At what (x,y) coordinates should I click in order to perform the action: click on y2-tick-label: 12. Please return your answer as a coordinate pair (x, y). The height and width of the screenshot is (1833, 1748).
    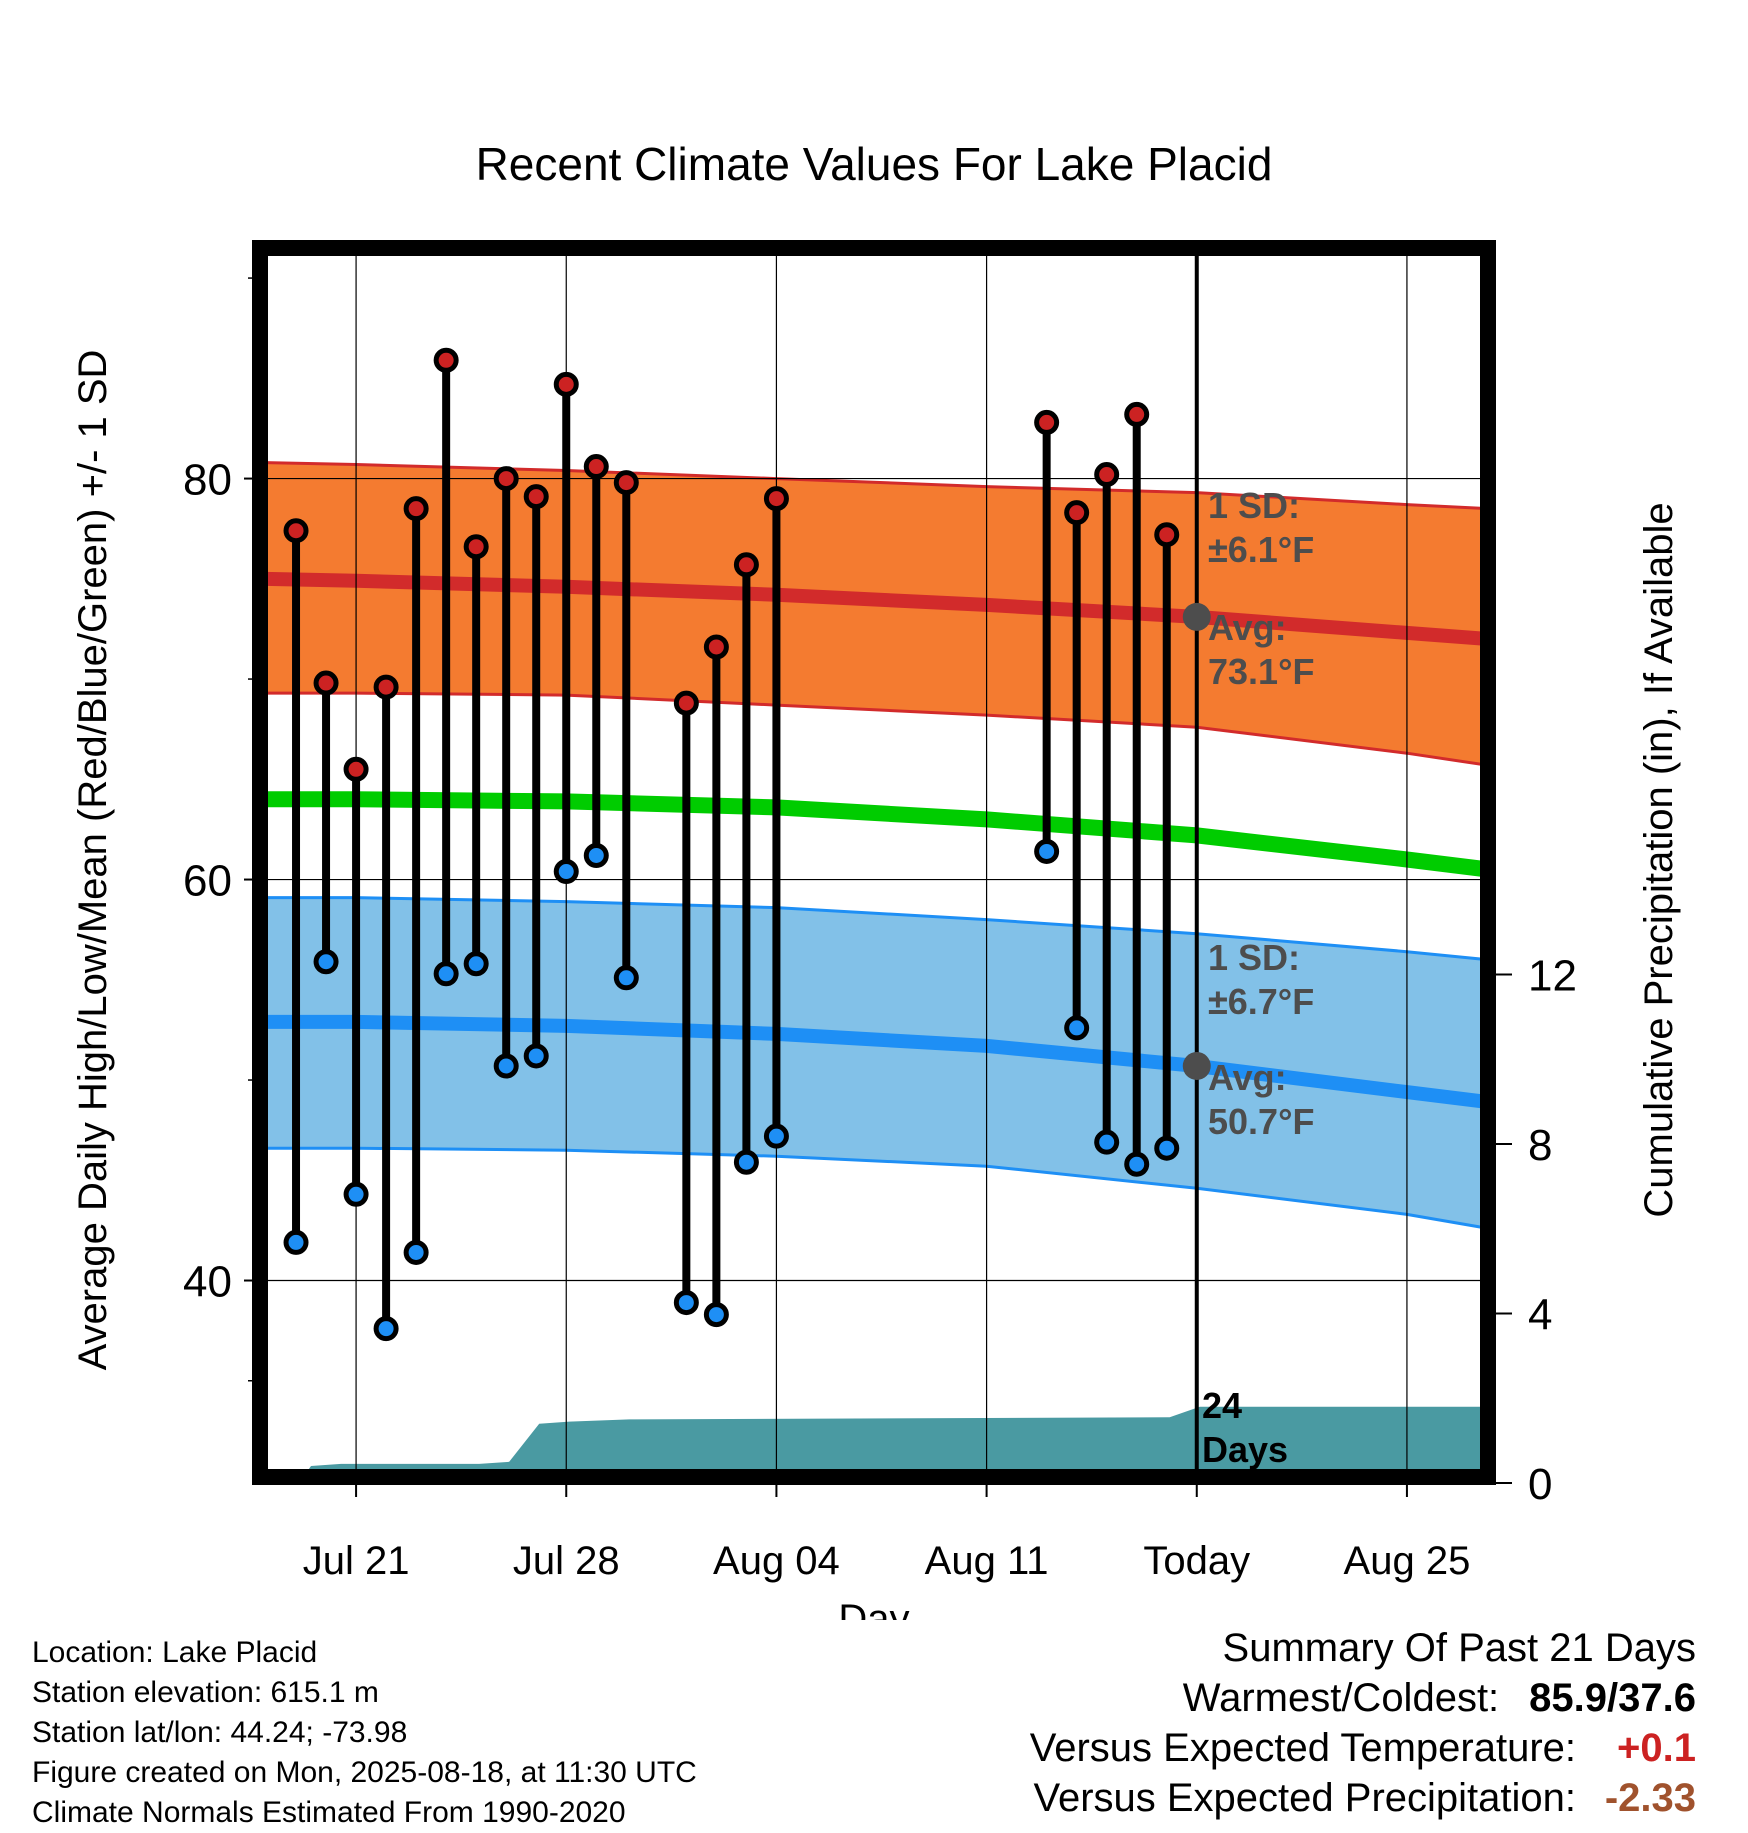
    Looking at the image, I should click on (1552, 976).